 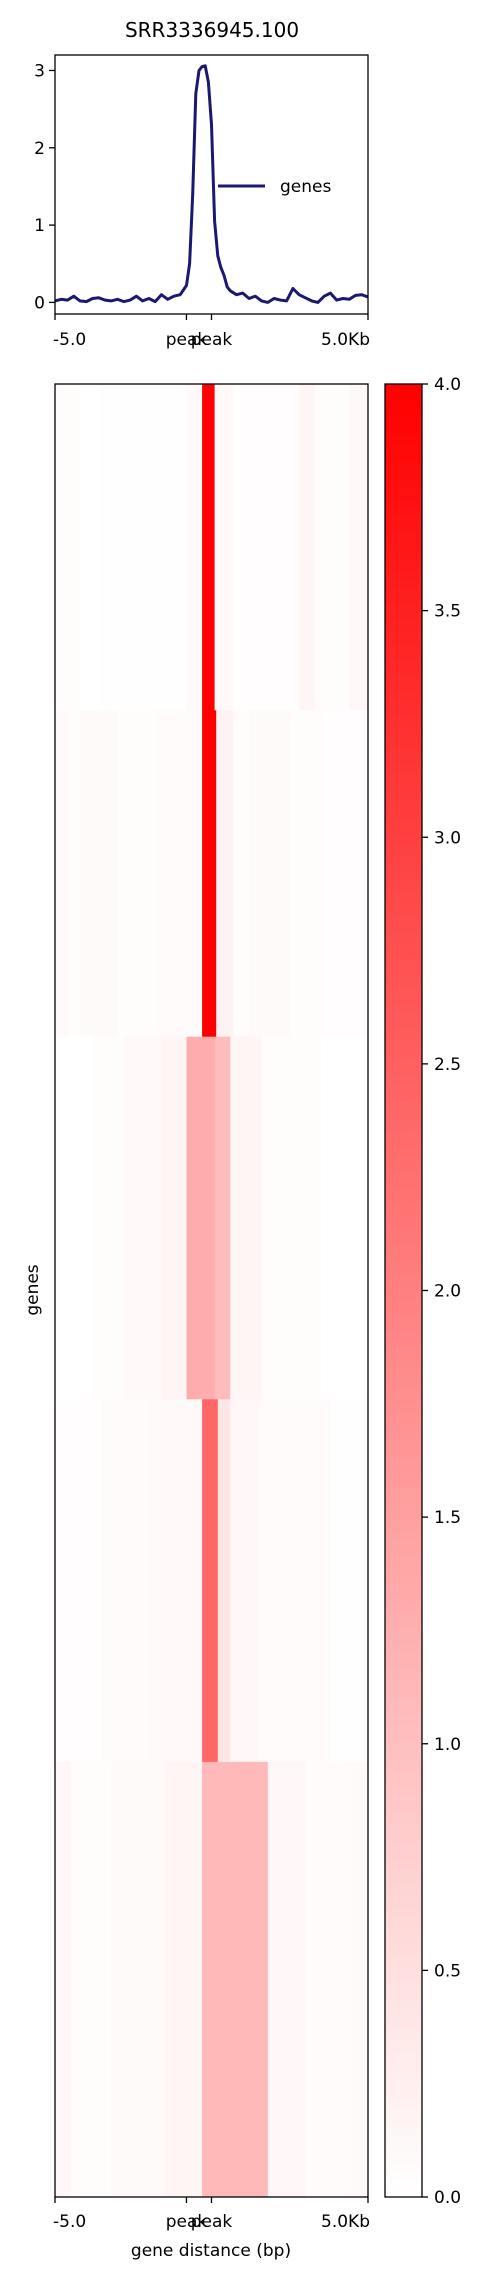 I want to click on profile-lines, so click(x=211, y=184).